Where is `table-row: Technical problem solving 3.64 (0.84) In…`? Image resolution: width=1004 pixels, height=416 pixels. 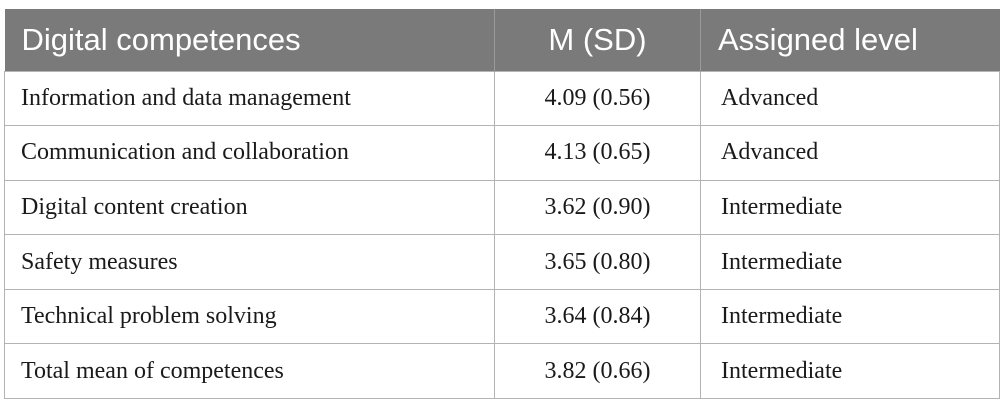
table-row: Technical problem solving 3.64 (0.84) In… is located at coordinates (502, 316).